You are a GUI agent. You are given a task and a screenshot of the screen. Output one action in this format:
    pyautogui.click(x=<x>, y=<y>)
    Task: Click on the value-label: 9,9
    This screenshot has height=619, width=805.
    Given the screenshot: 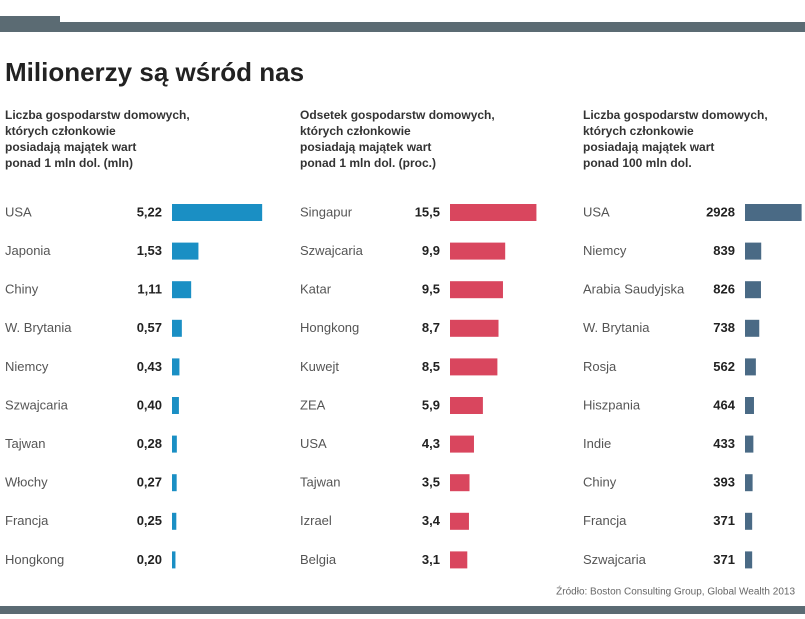 What is the action you would take?
    pyautogui.click(x=431, y=250)
    